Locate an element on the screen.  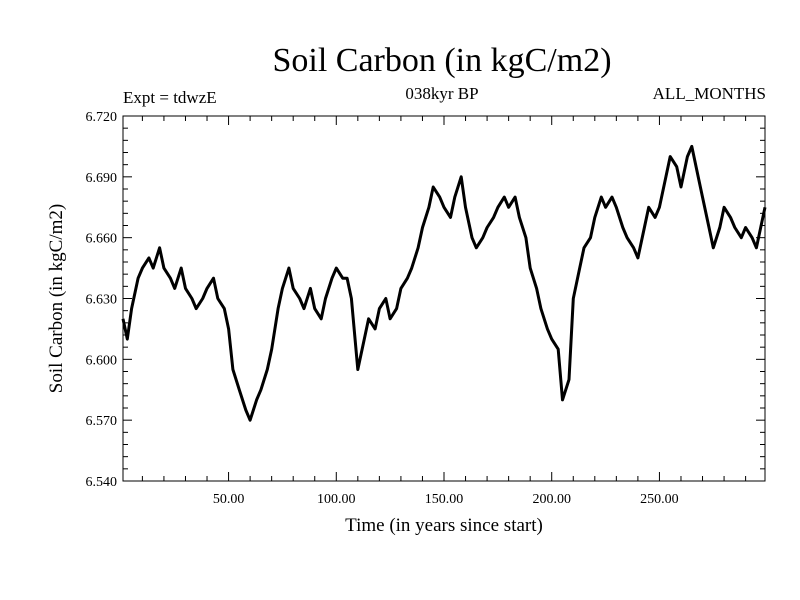
x-tick-label: 50.00 is located at coordinates (229, 499).